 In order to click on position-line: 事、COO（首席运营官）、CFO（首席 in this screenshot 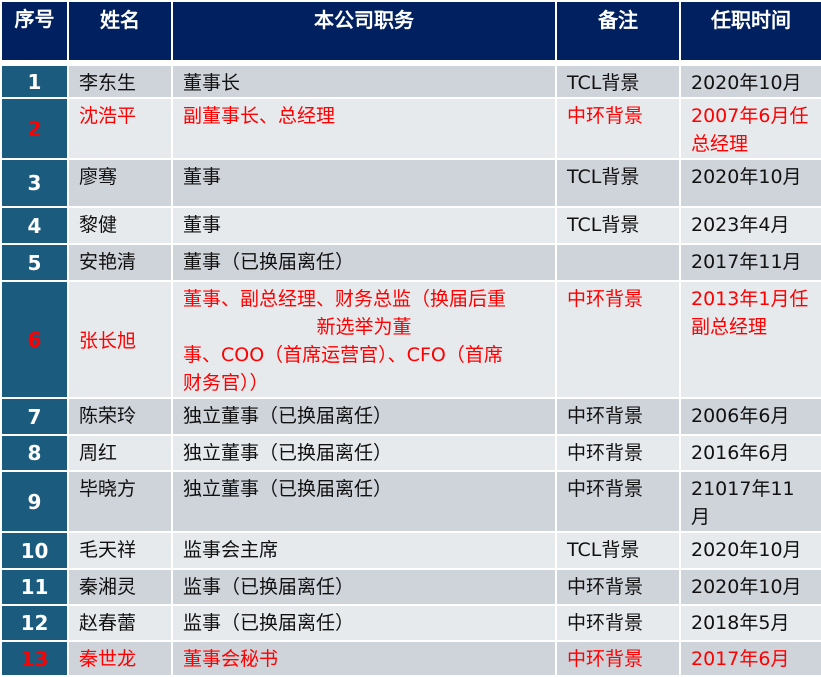, I will do `click(343, 355)`.